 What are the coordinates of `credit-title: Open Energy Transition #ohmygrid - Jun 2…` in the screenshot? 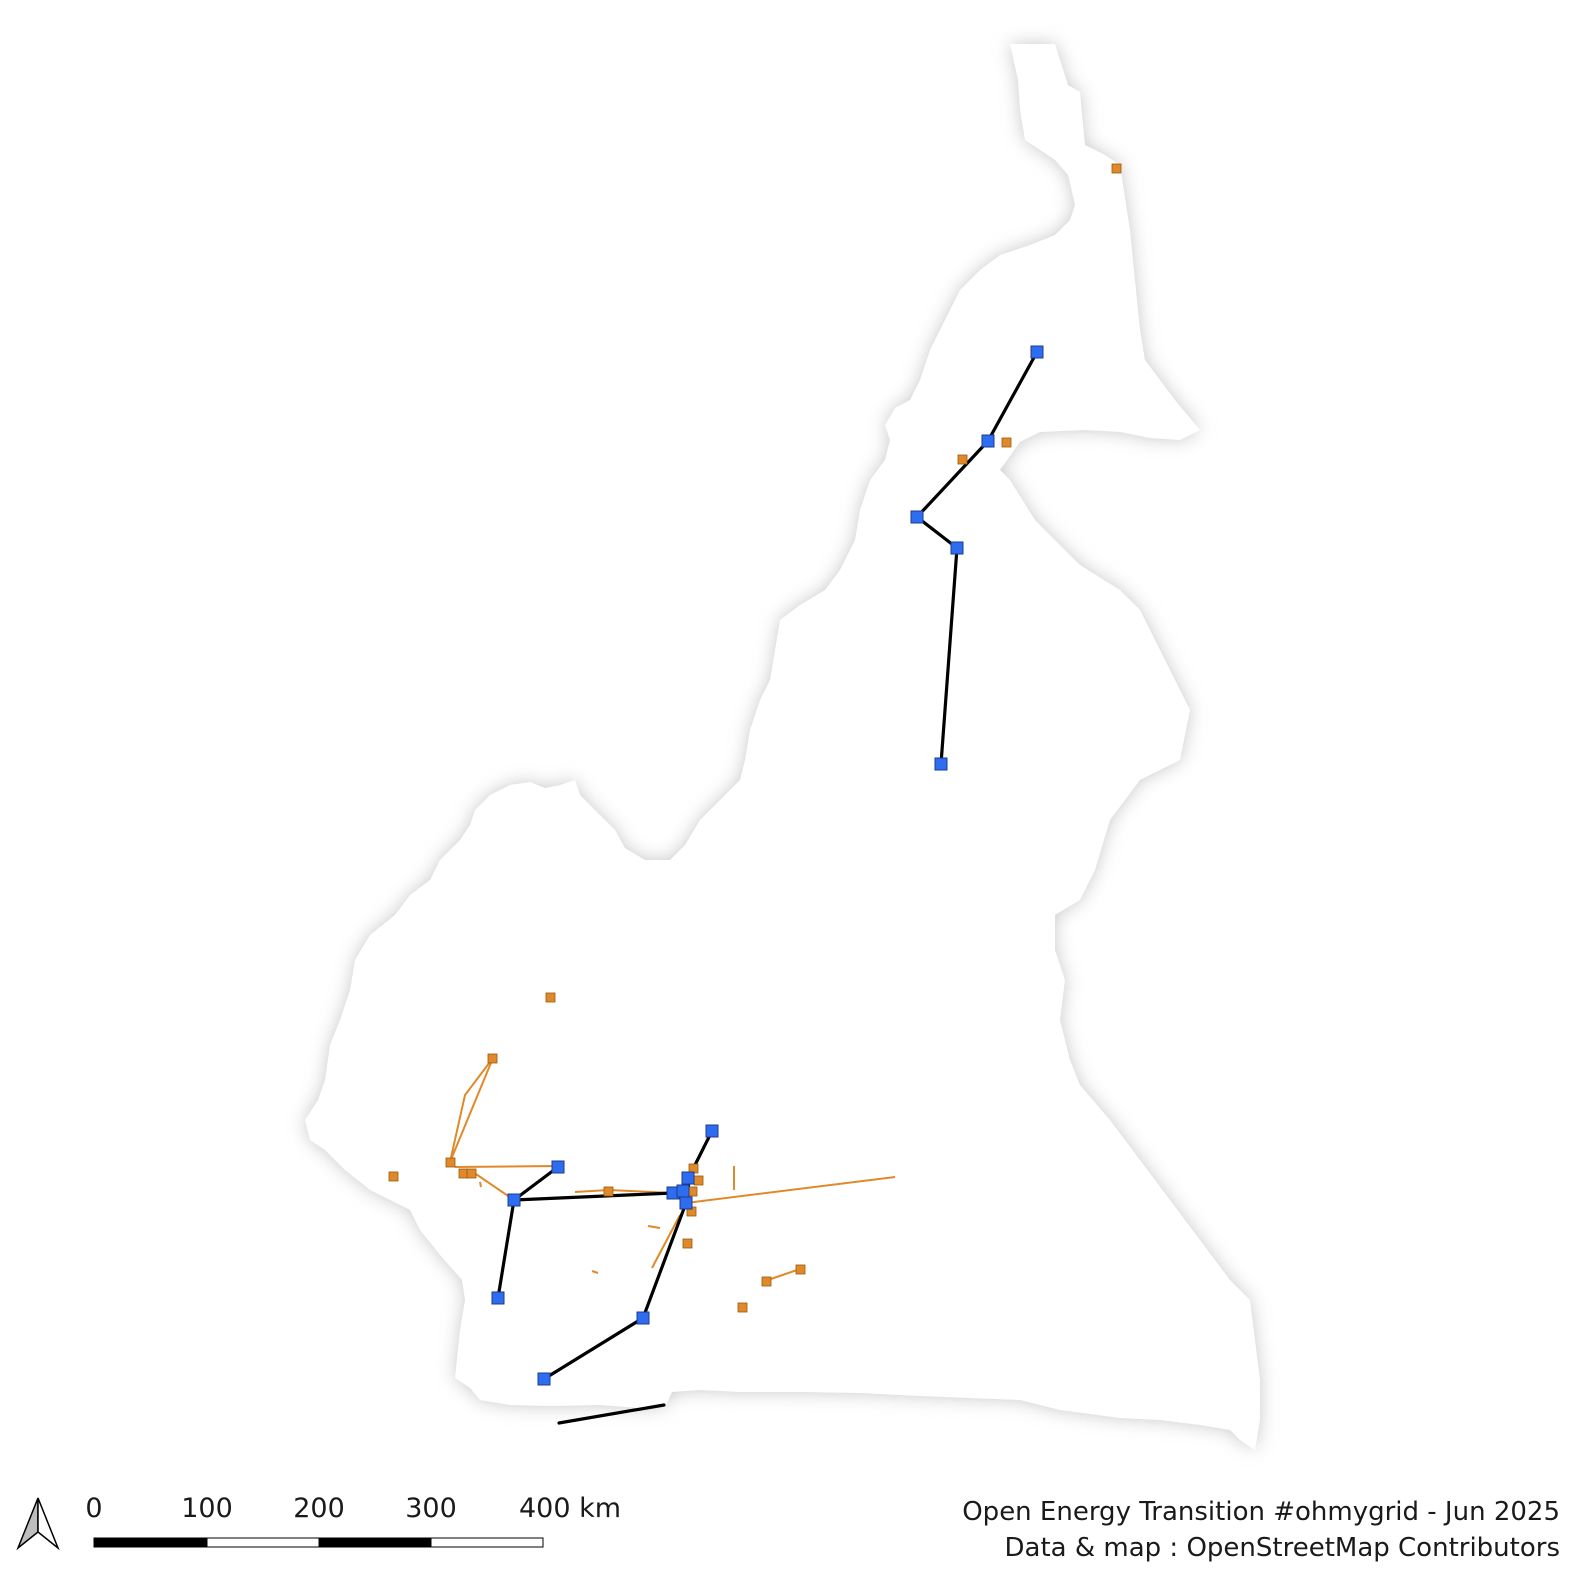 It's located at (1261, 1512).